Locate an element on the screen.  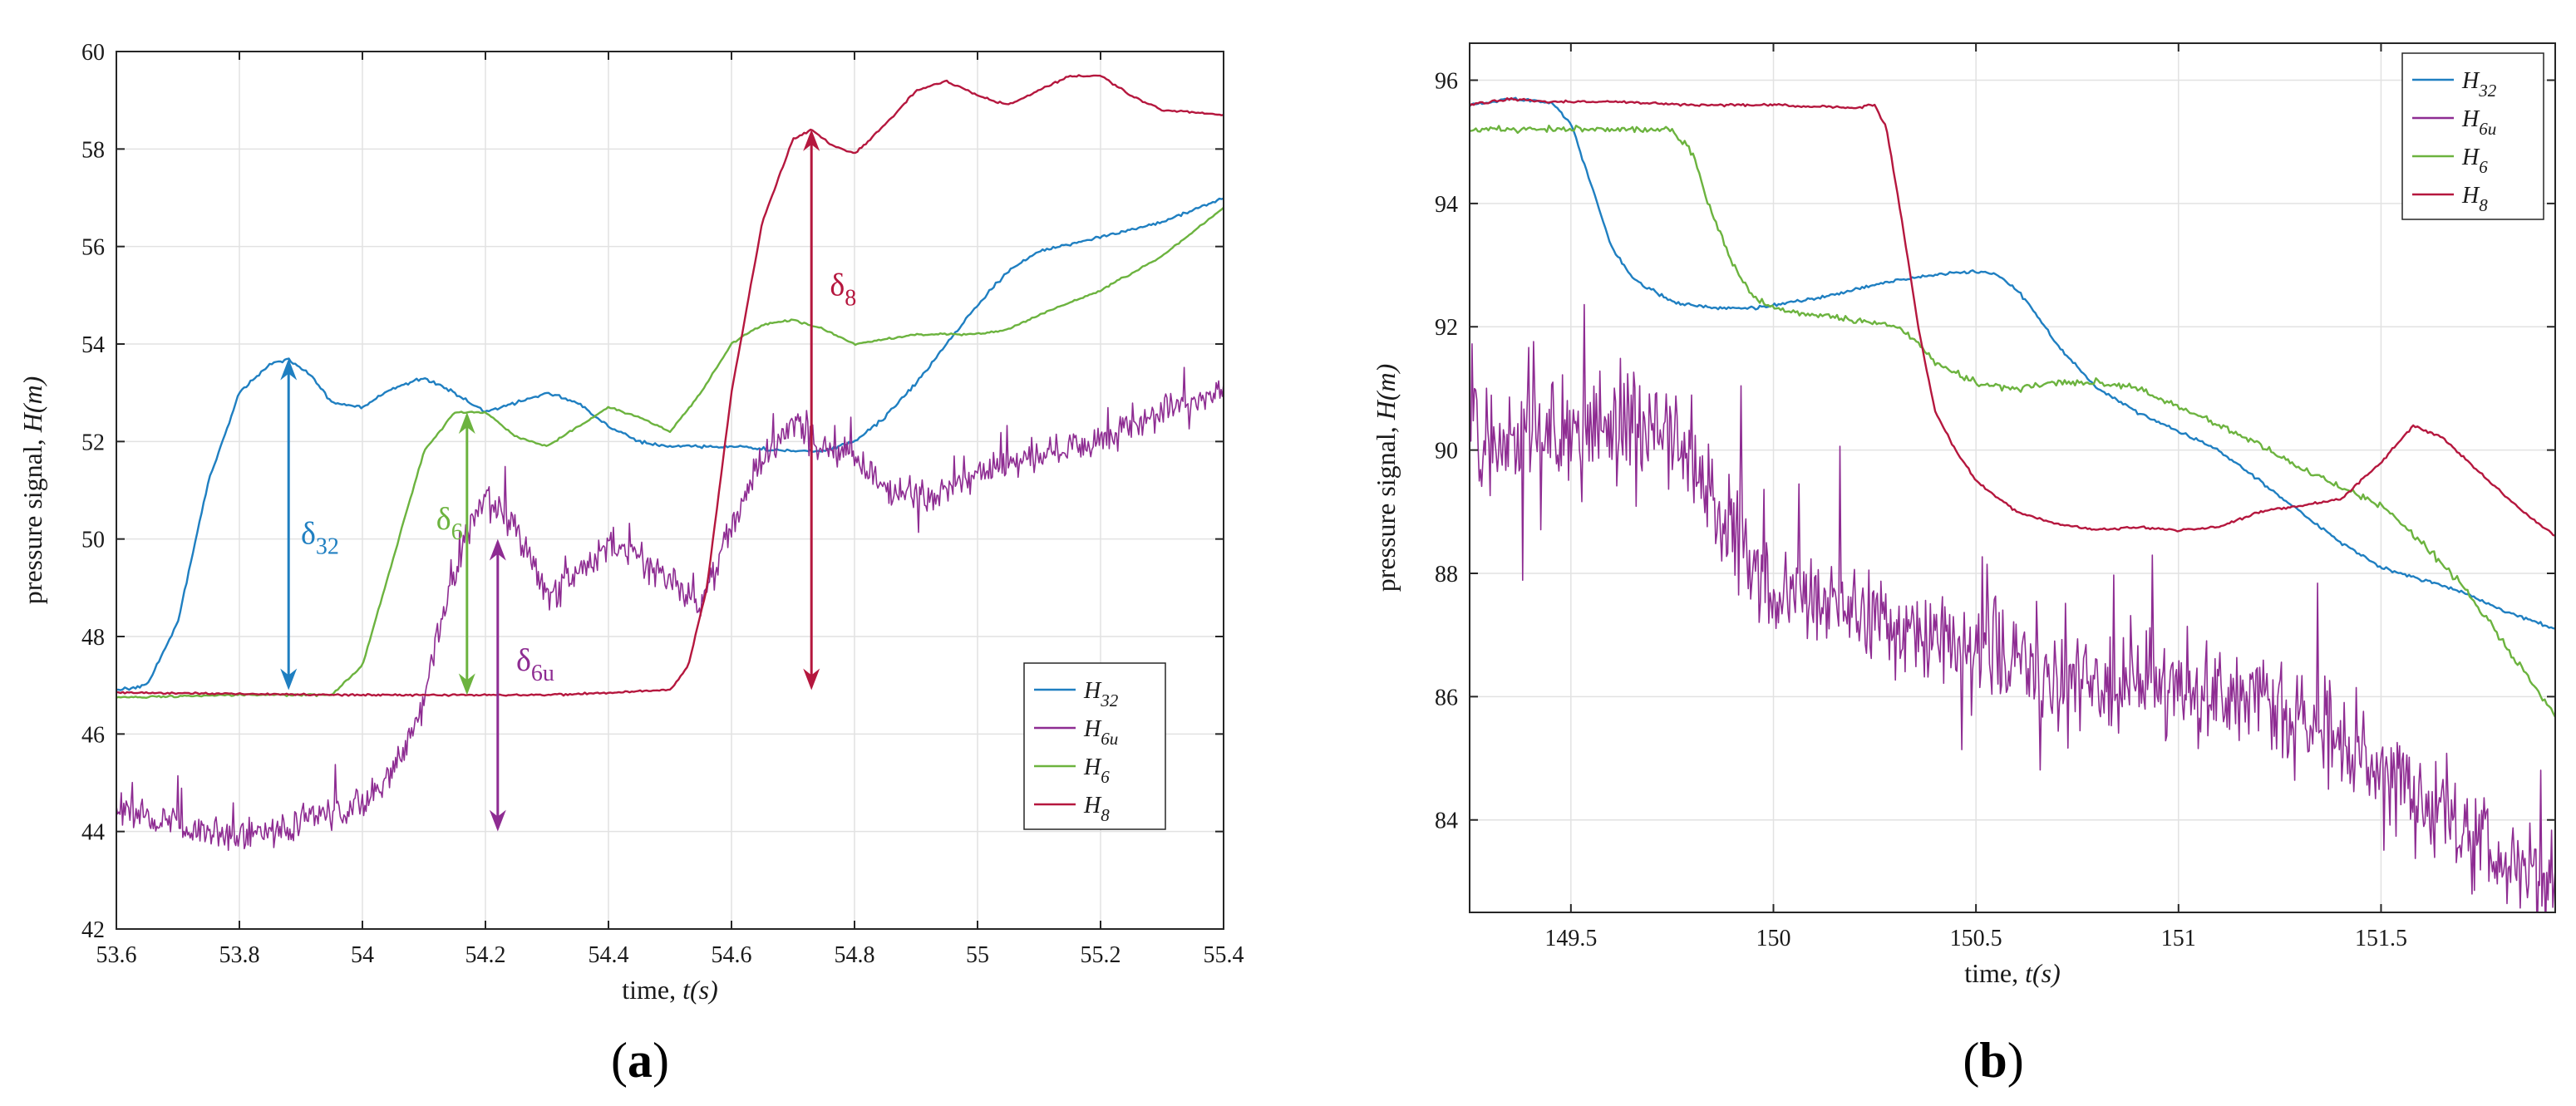
y-tick-label: 94 is located at coordinates (1446, 205).